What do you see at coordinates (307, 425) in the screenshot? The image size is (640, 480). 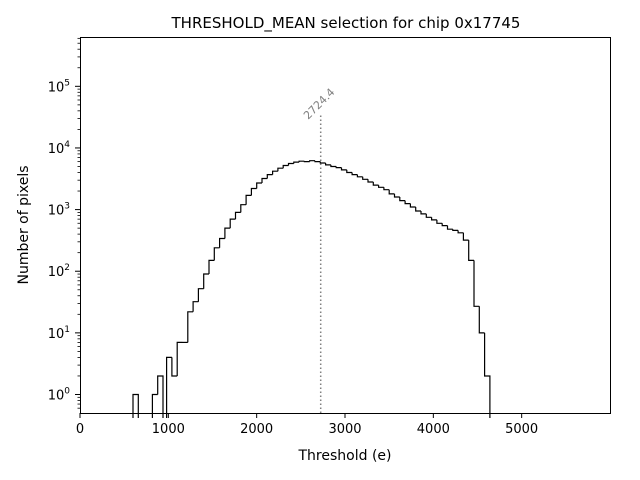 I see `x-axis: 0 1000 2000 3000 4000 5000` at bounding box center [307, 425].